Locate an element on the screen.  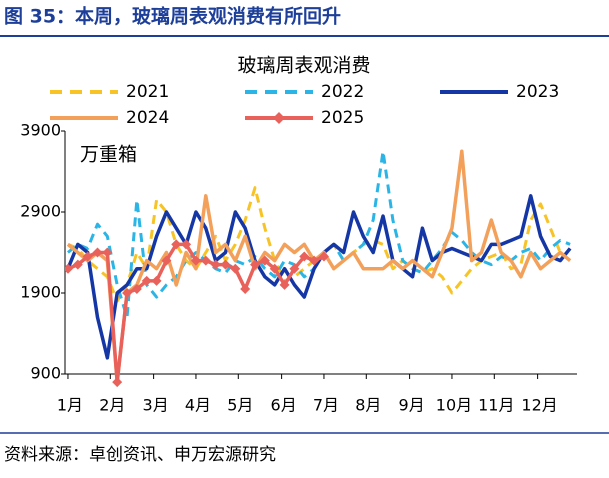
legend-label: 2022 is located at coordinates (342, 92).